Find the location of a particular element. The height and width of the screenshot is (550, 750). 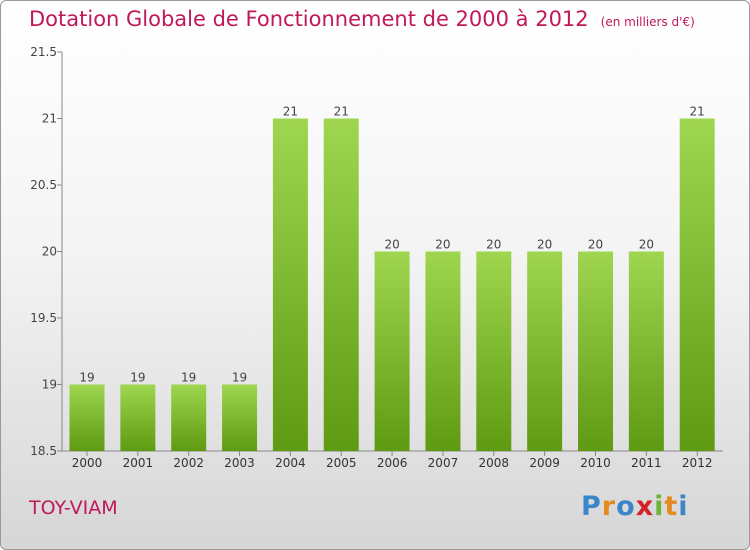

x-tick-label: 2001 is located at coordinates (138, 463).